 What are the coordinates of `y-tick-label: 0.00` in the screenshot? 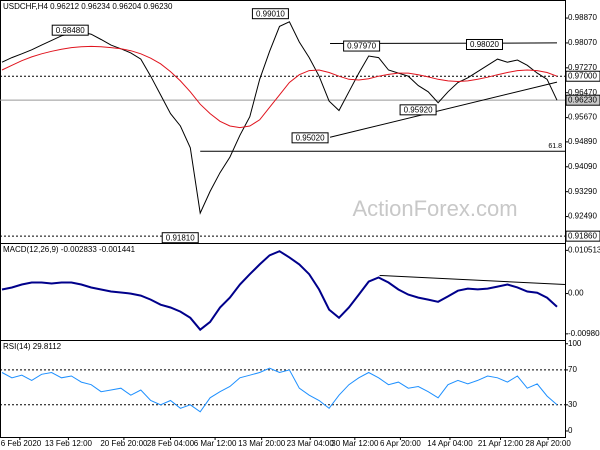 It's located at (576, 293).